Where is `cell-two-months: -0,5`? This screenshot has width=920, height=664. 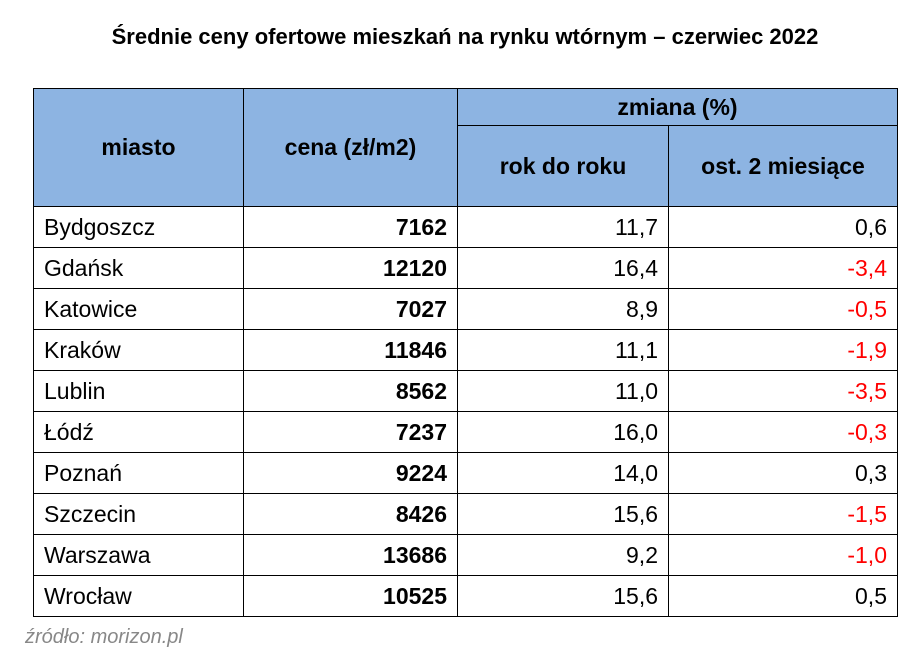
cell-two-months: -0,5 is located at coordinates (783, 309).